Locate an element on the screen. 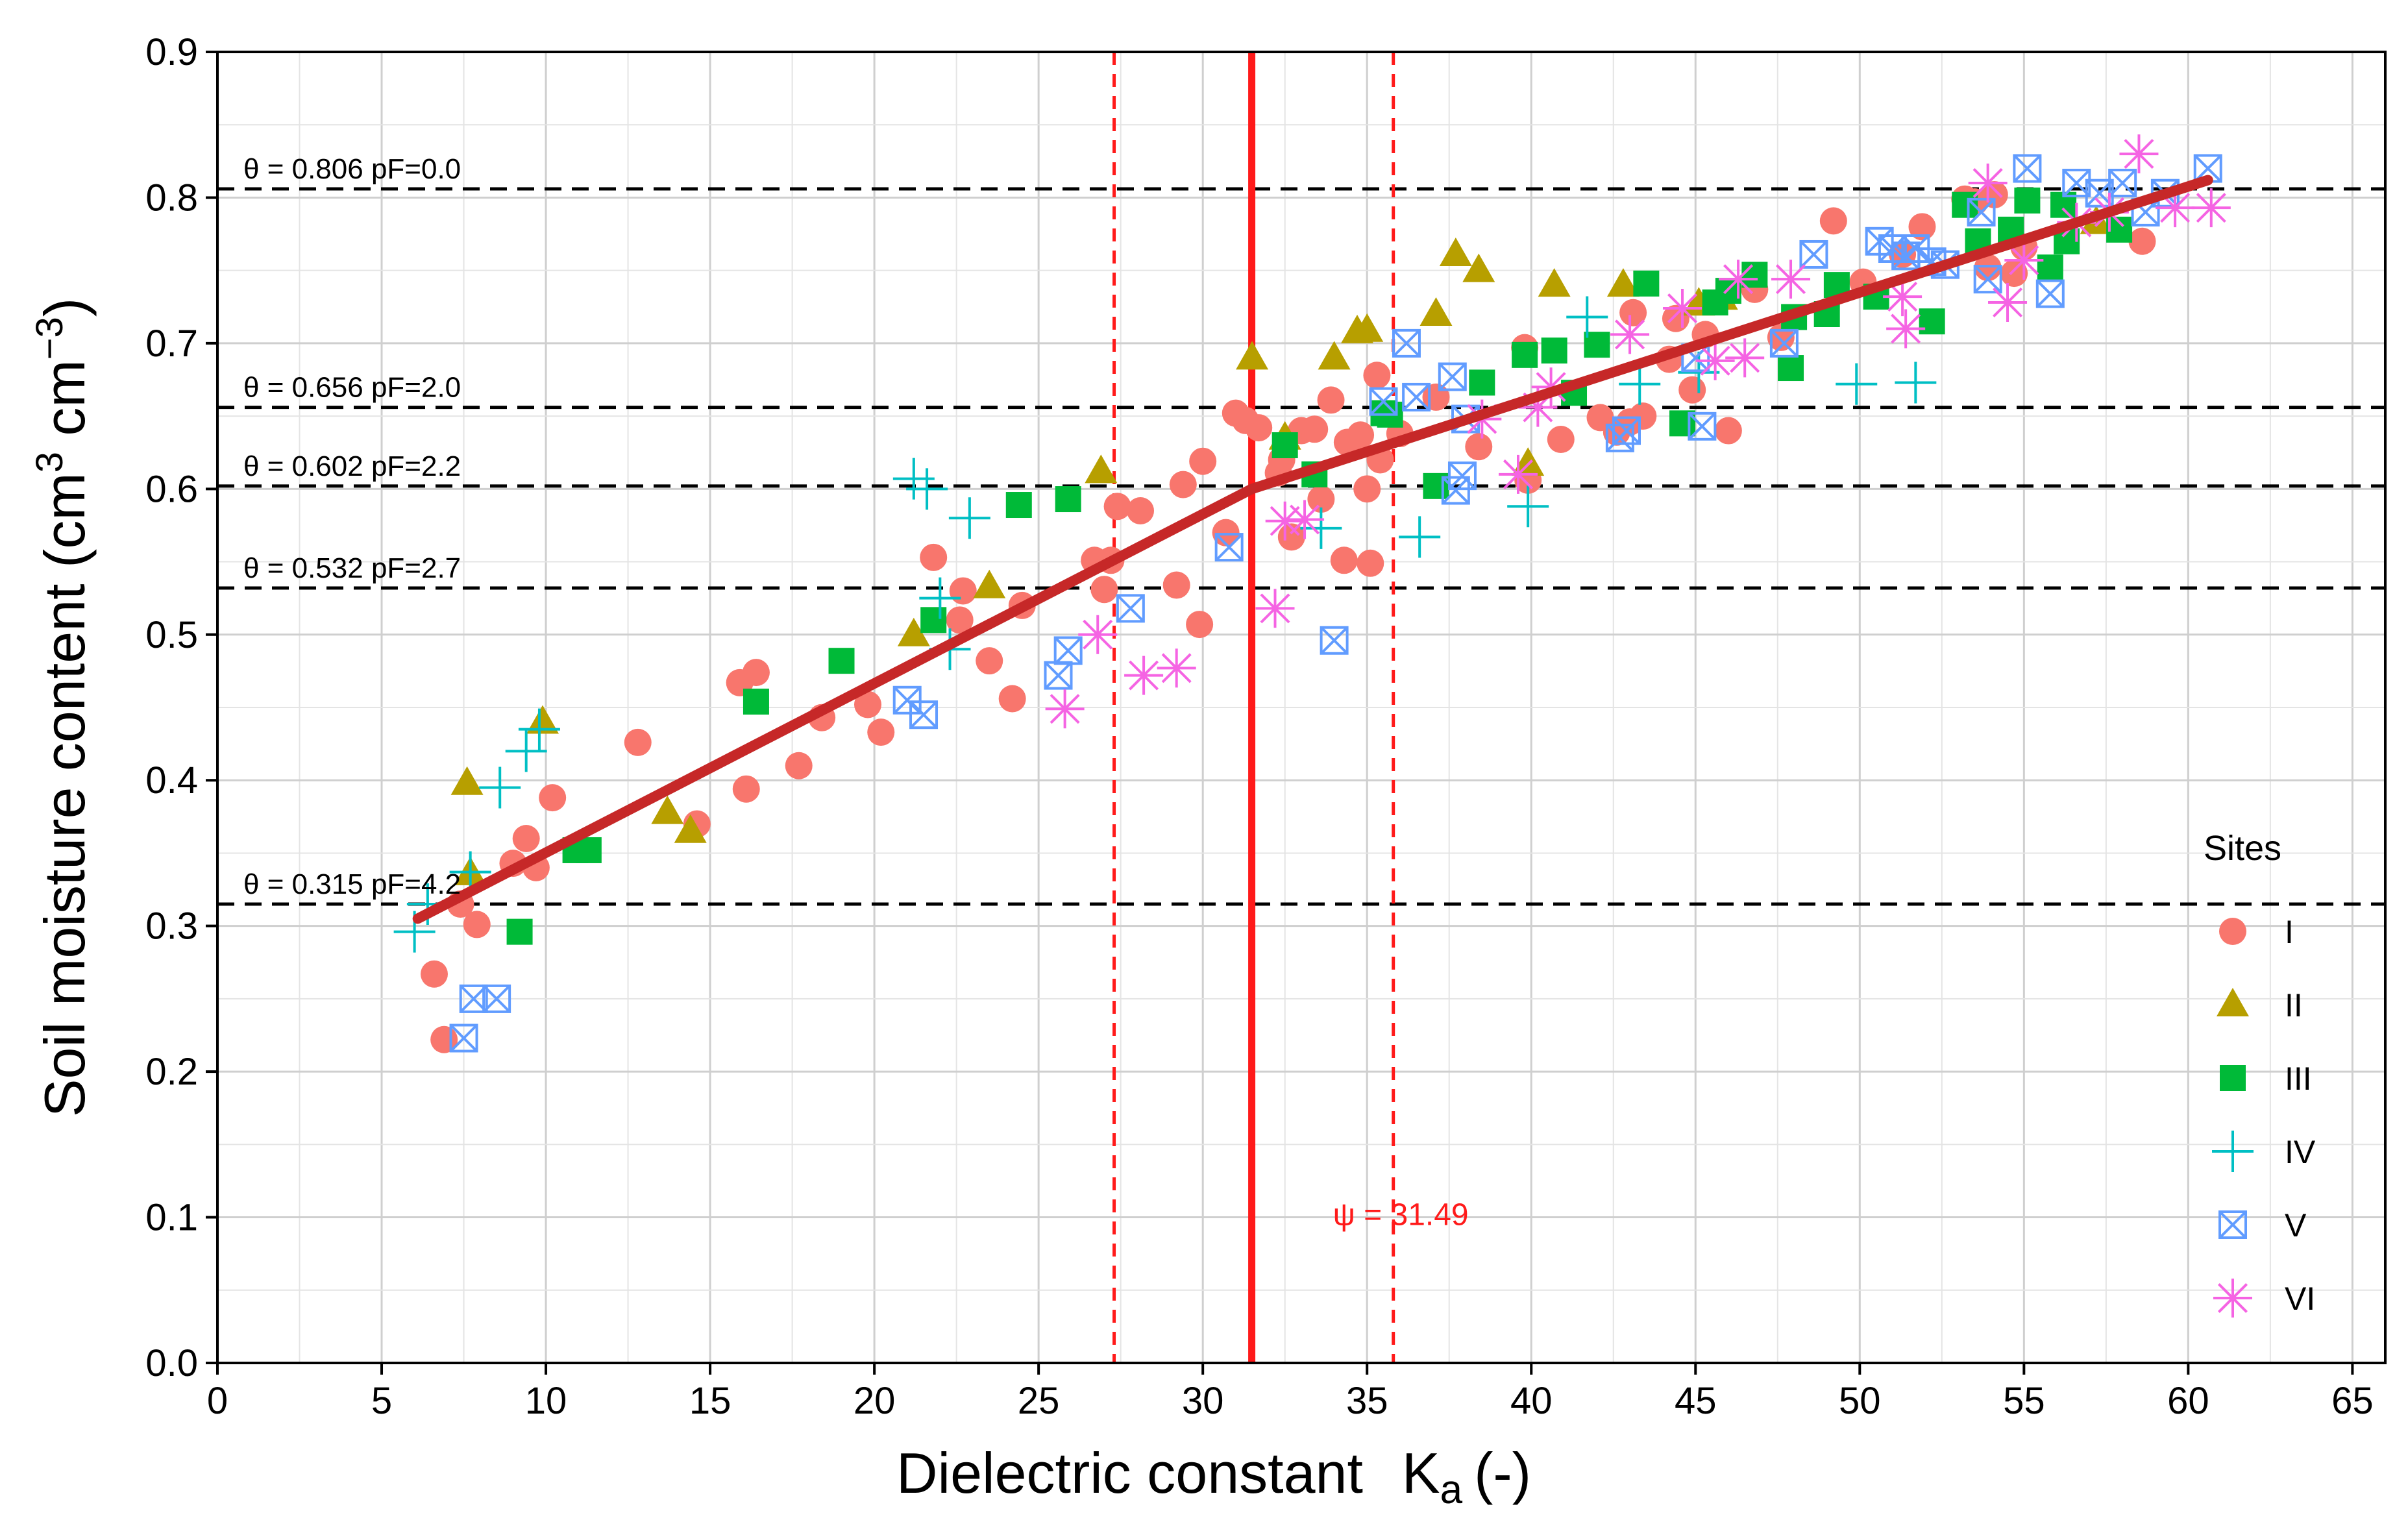  x-tick-label: 65 is located at coordinates (2352, 1401).